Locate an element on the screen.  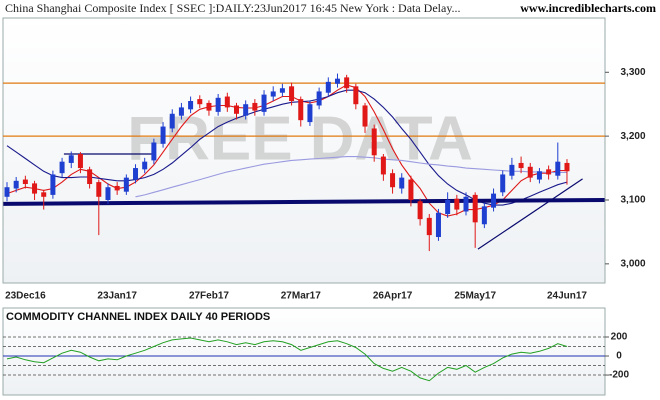
x-tick-label: 23Jan17 is located at coordinates (117, 296).